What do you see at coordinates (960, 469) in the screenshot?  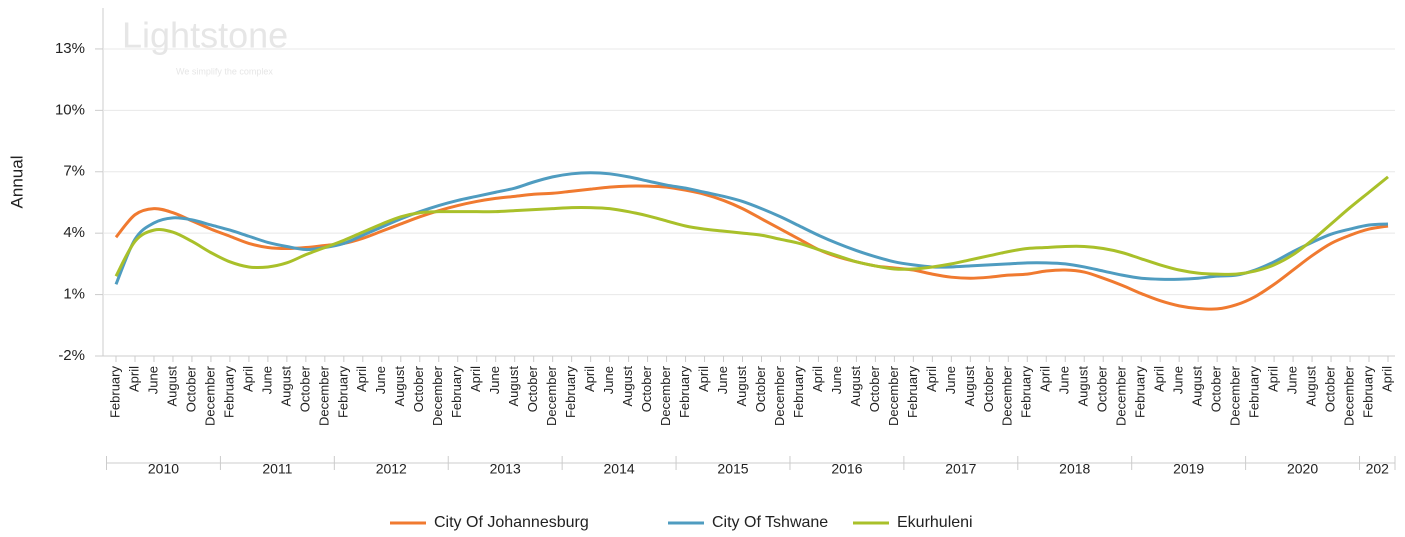 I see `x-group-label: 2017` at bounding box center [960, 469].